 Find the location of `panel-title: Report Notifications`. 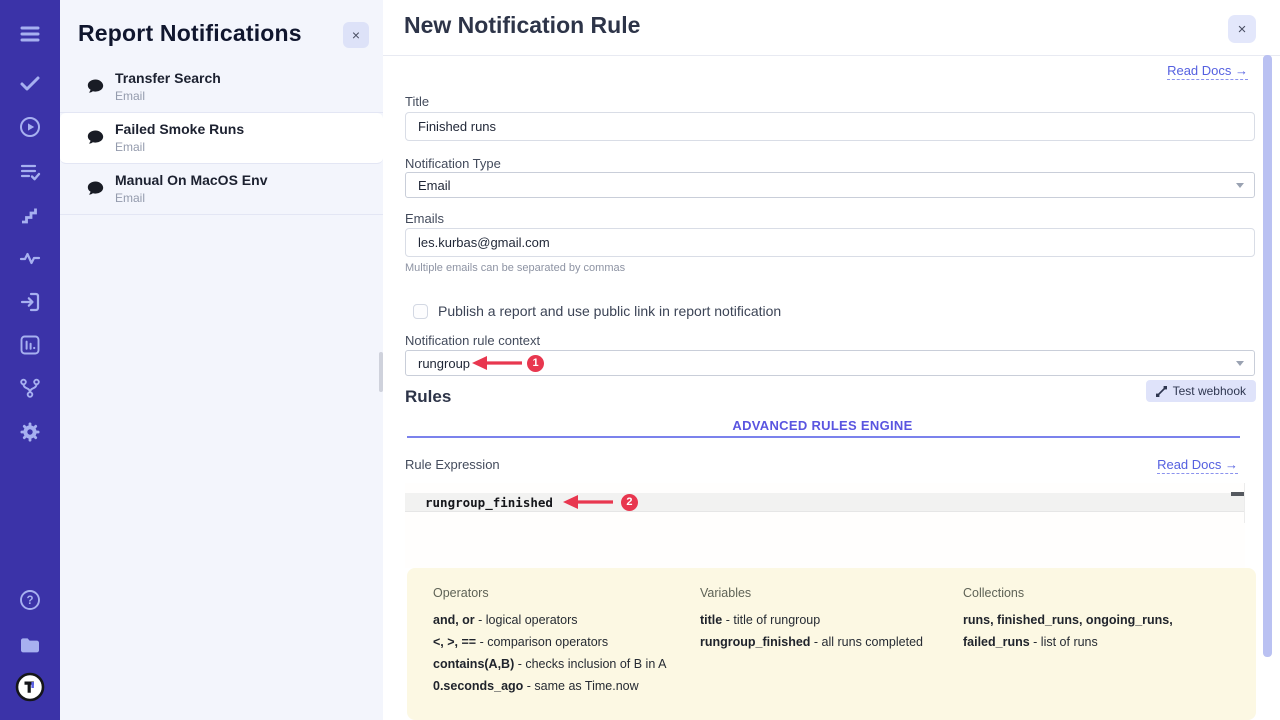

panel-title: Report Notifications is located at coordinates (190, 33).